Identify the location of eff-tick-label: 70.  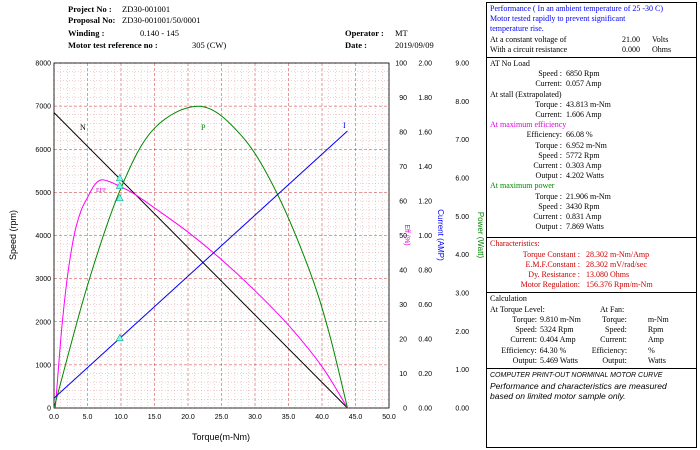
(403, 167).